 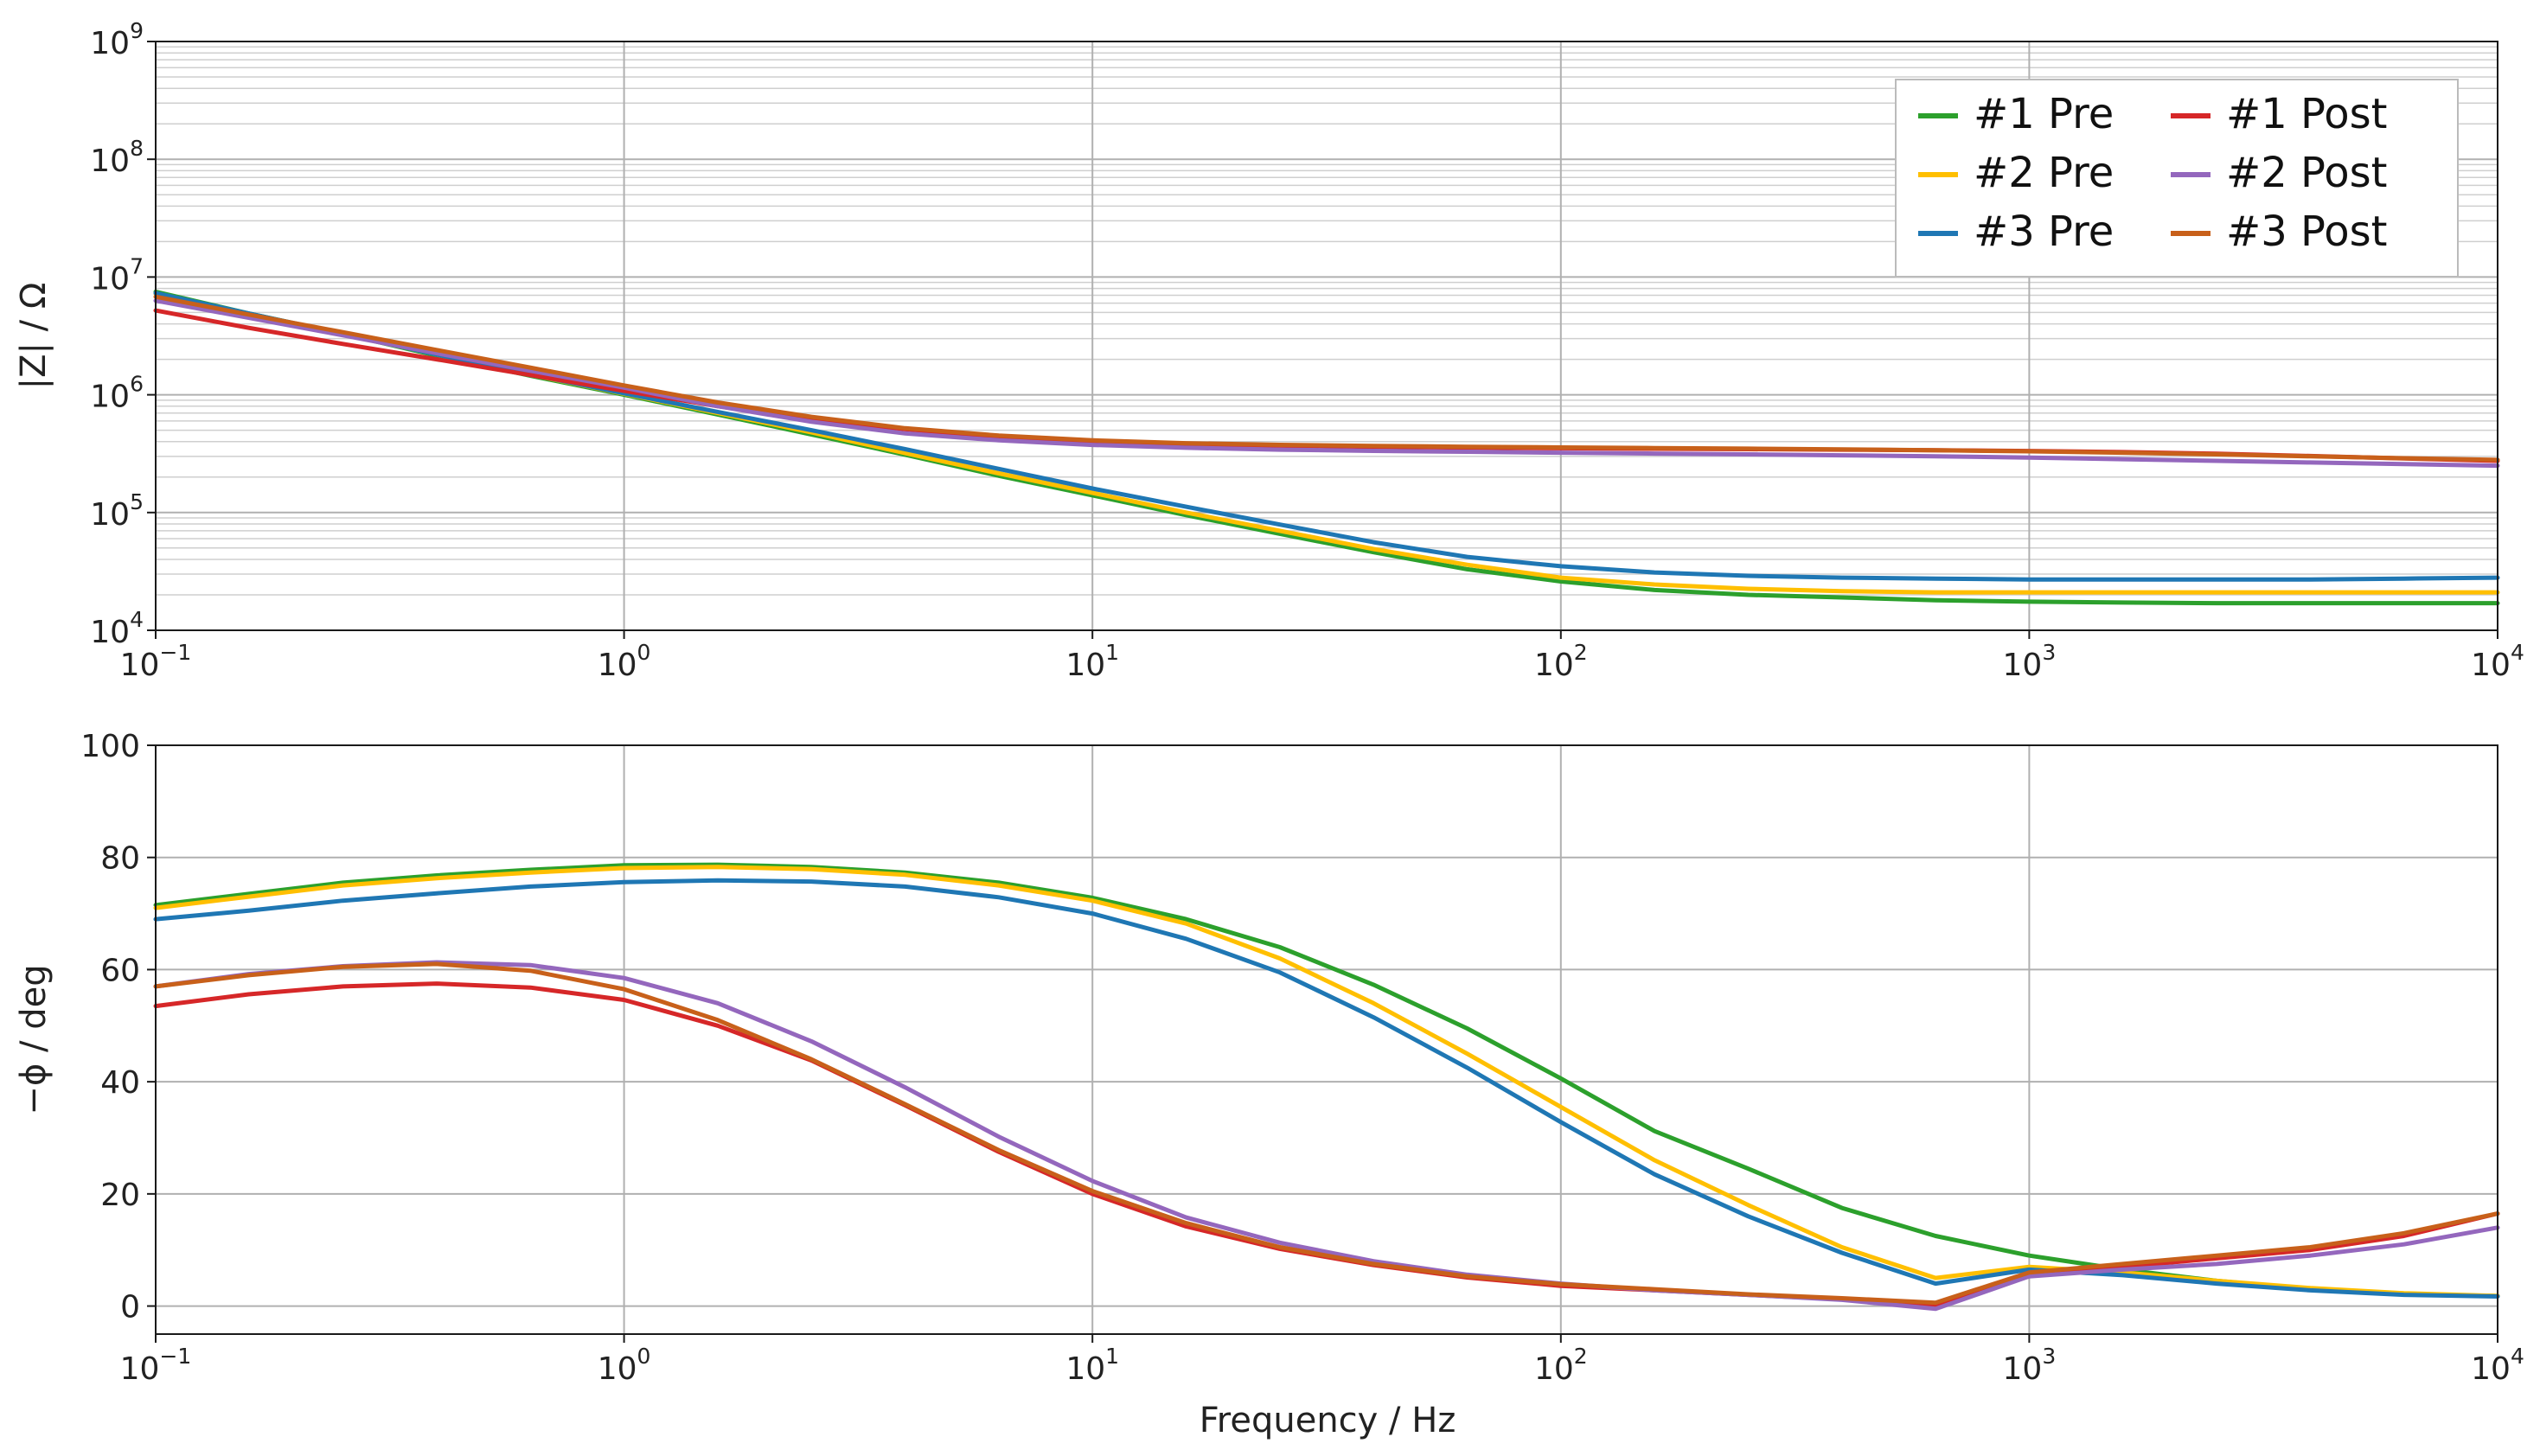 What do you see at coordinates (120, 859) in the screenshot?
I see `y-tick-label: 80` at bounding box center [120, 859].